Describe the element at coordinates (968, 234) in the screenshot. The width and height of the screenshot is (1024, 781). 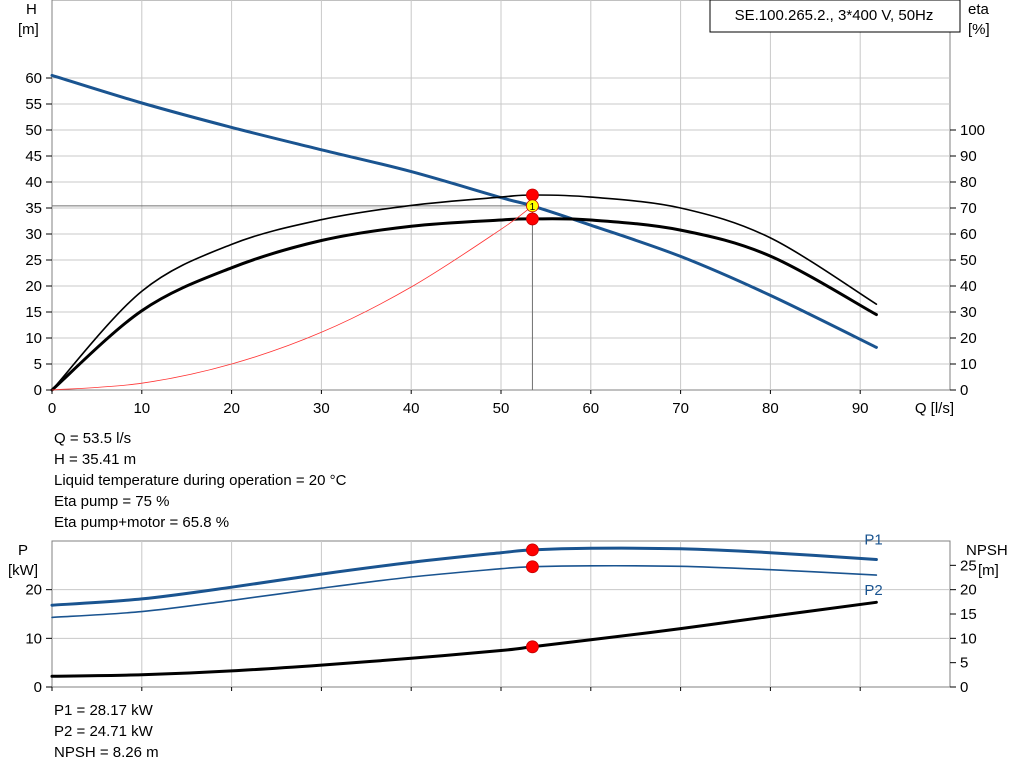
I see `y-right-tick-label: 60` at that location.